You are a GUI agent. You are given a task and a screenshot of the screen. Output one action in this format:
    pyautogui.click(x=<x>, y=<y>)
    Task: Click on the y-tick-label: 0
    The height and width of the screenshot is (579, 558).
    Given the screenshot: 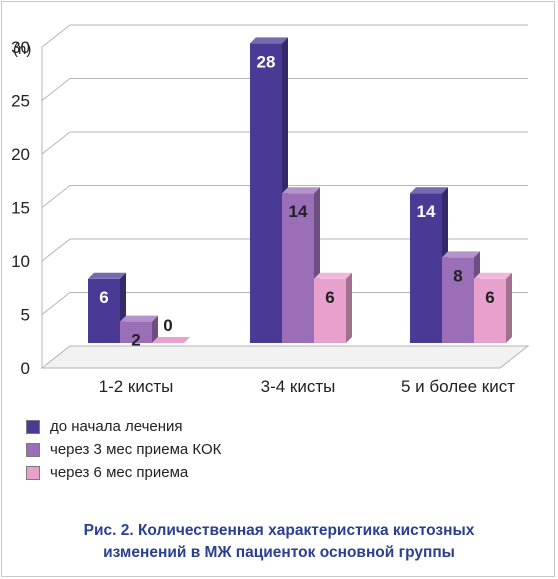 What is the action you would take?
    pyautogui.click(x=25, y=368)
    